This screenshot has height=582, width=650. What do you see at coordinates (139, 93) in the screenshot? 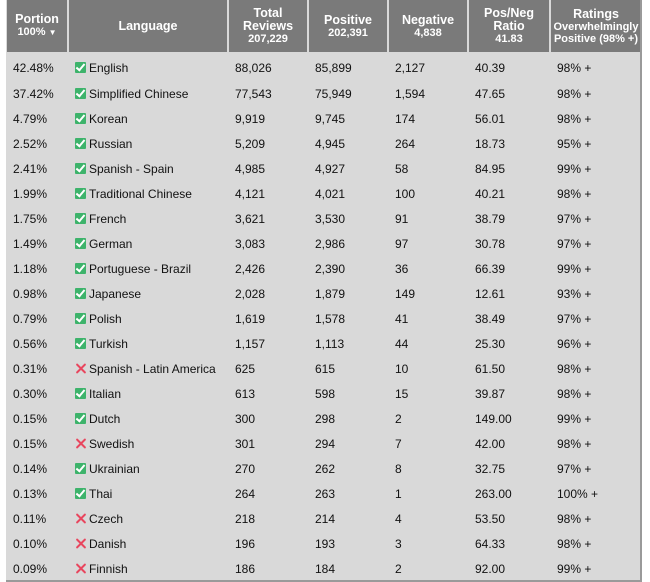
I see `language-cell-text: Simplified Chinese` at bounding box center [139, 93].